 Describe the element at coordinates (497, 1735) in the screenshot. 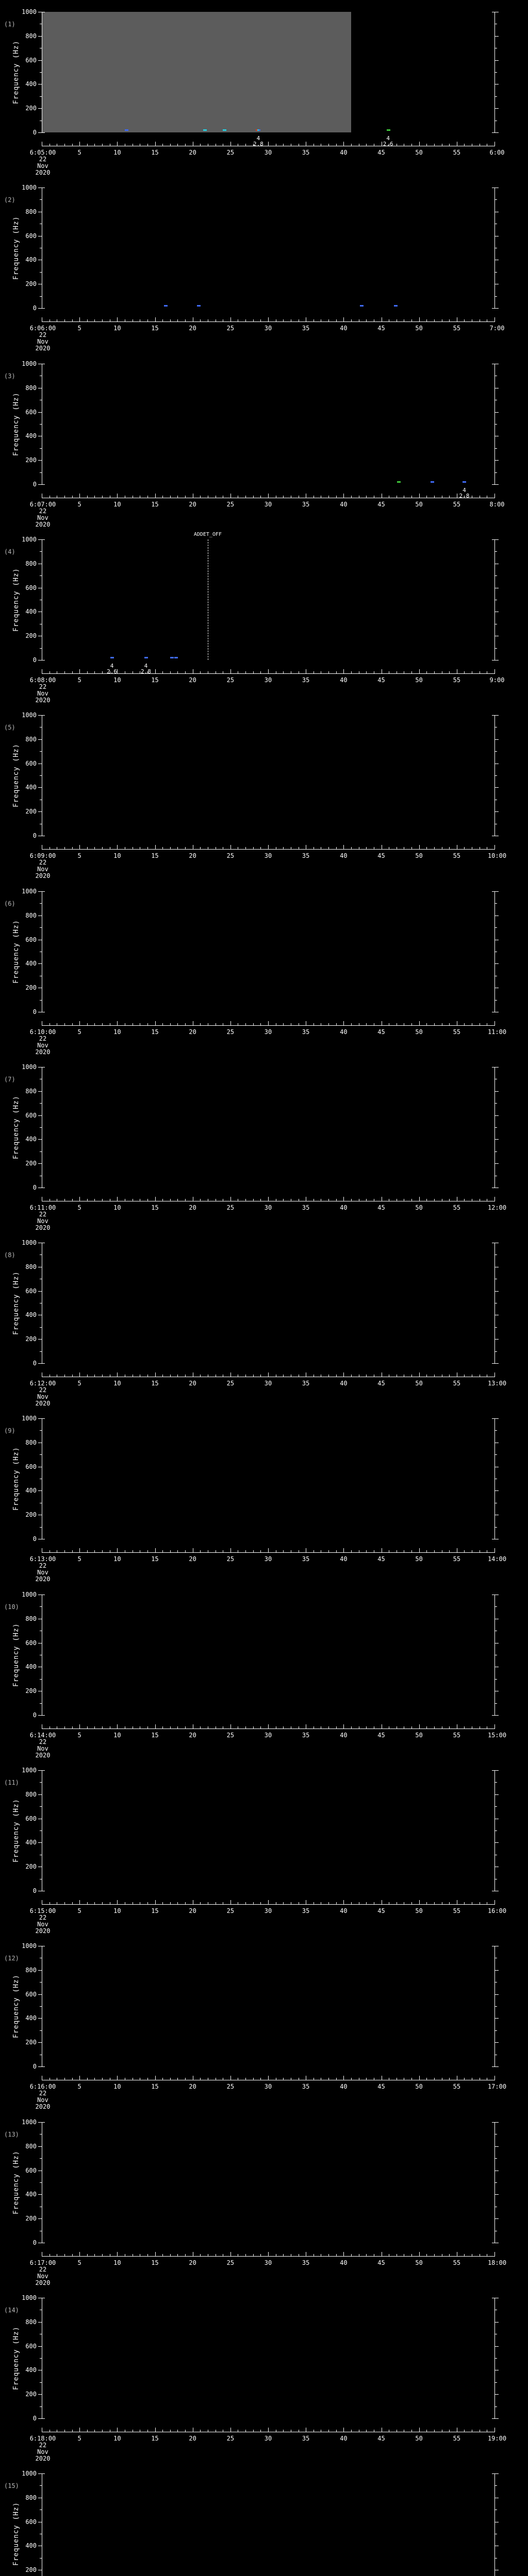

I see `x-axis-end-time: 15:00` at that location.